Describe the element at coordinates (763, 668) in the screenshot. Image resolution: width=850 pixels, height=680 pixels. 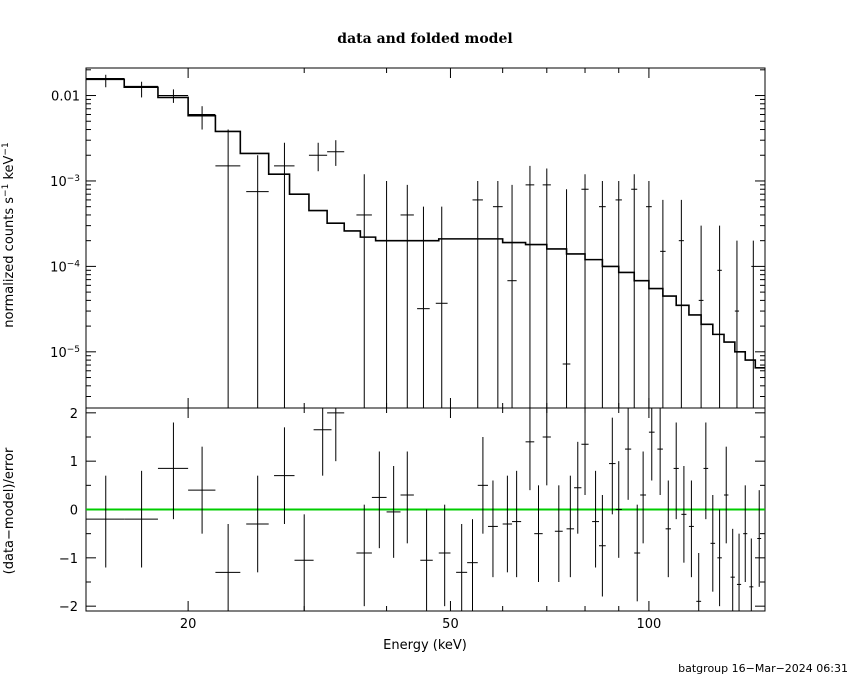
I see `footer-timestamp: batgroup 16−Mar−2024 06:31` at that location.